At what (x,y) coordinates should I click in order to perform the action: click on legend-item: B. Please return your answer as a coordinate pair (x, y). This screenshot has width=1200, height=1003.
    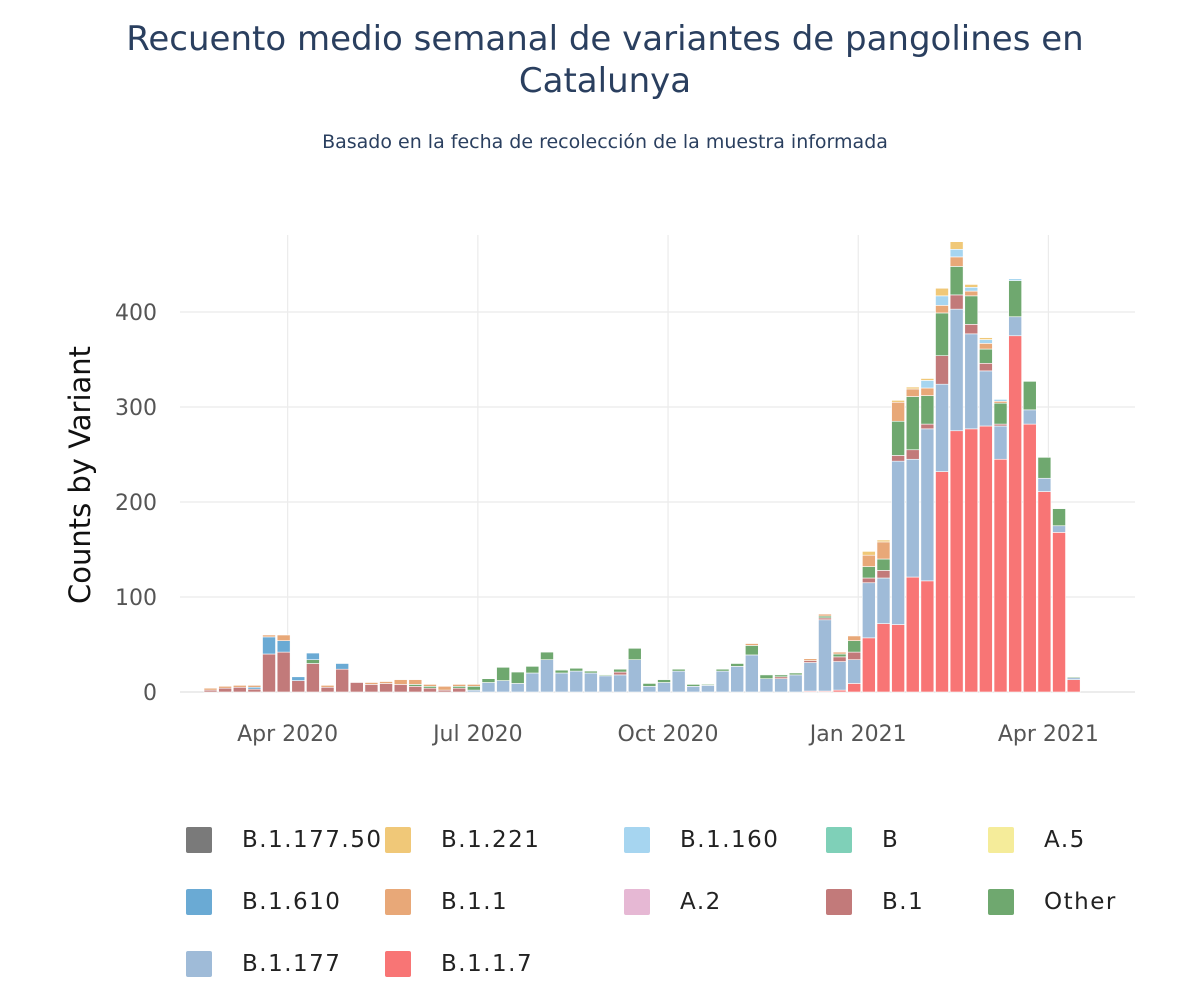
    Looking at the image, I should click on (862, 840).